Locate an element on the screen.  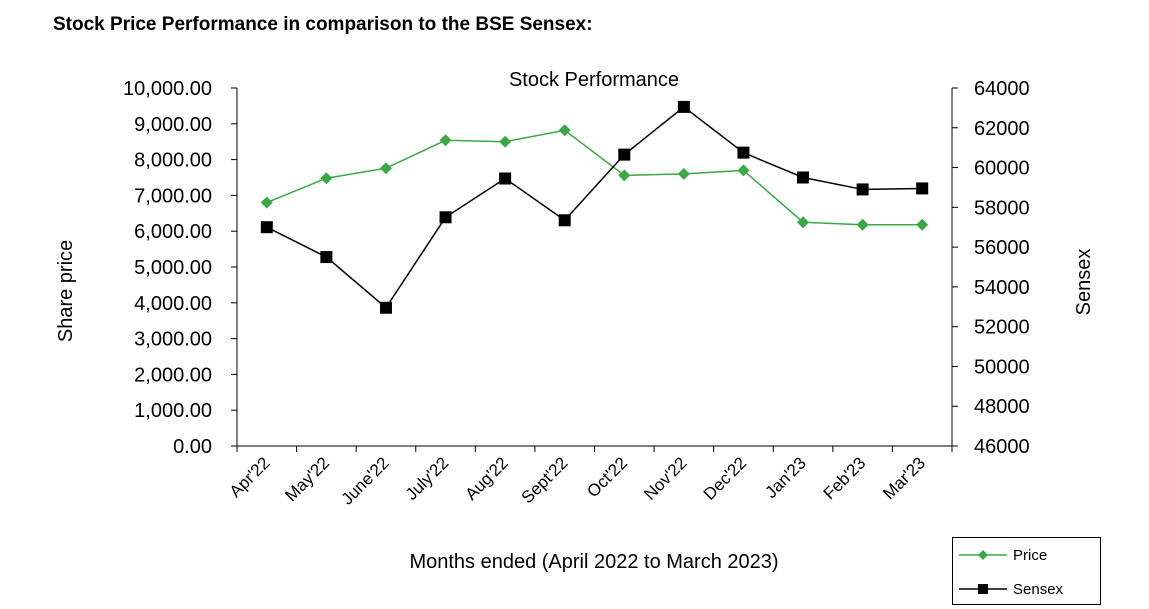
right-axis-tick-label: 56000 is located at coordinates (1002, 248).